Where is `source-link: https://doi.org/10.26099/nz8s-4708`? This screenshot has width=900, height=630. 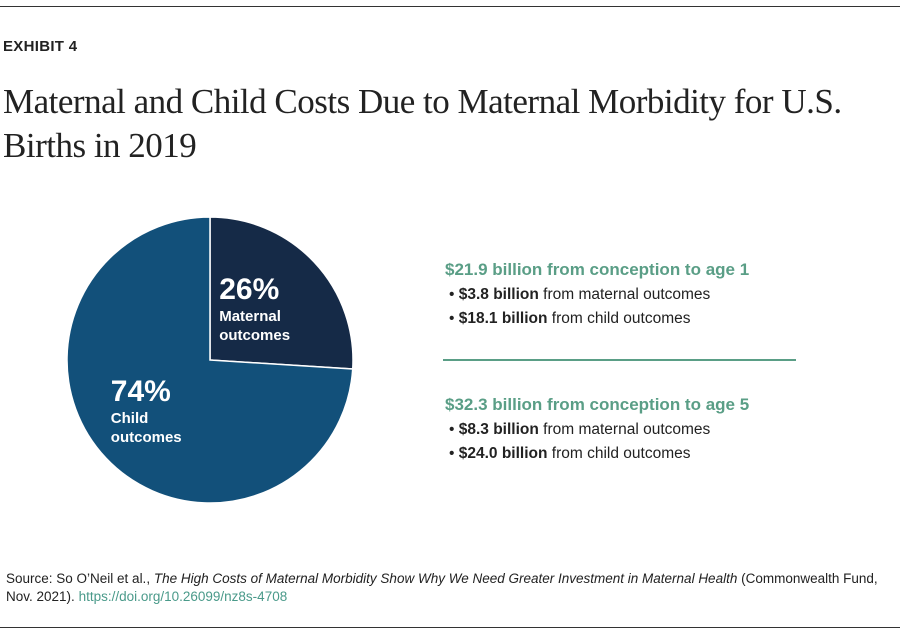 source-link: https://doi.org/10.26099/nz8s-4708 is located at coordinates (183, 596).